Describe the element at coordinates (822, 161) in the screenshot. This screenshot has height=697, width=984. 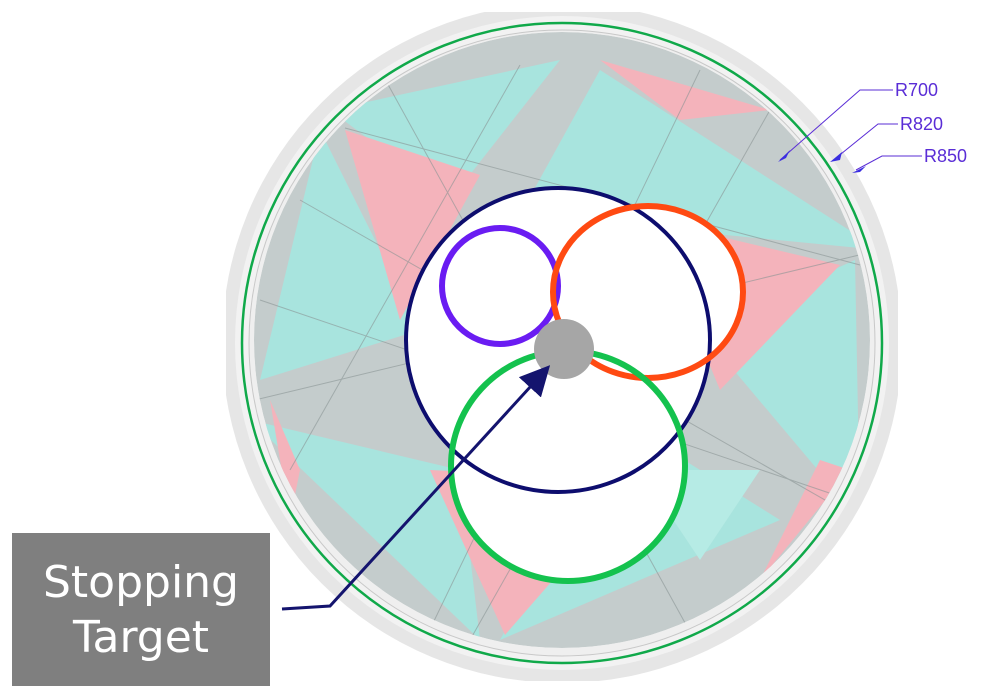
I see `radius-arrowheads` at that location.